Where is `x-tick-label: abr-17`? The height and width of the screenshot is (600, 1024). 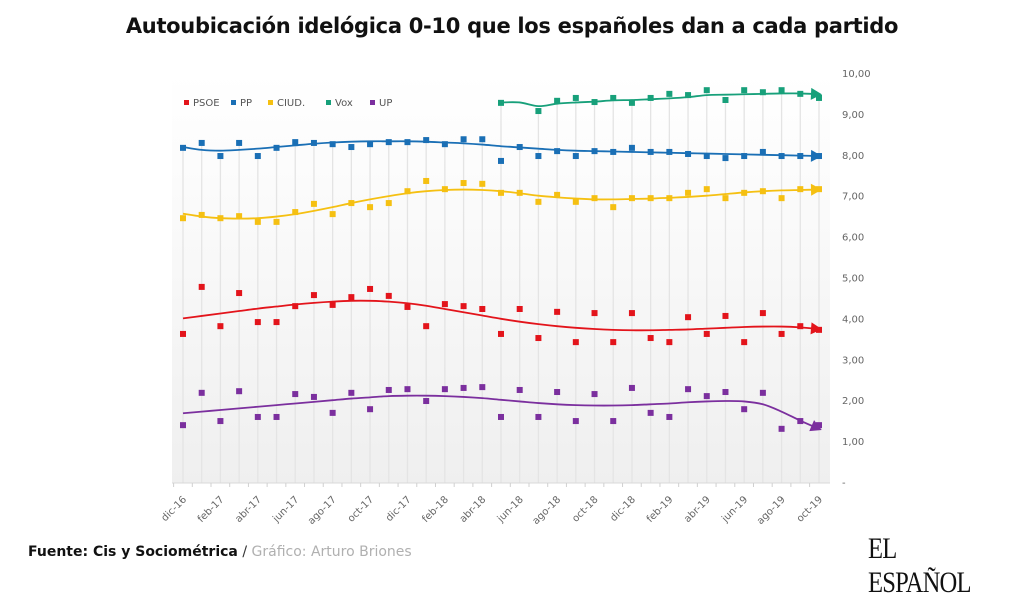 x-tick-label: abr-17 is located at coordinates (248, 509).